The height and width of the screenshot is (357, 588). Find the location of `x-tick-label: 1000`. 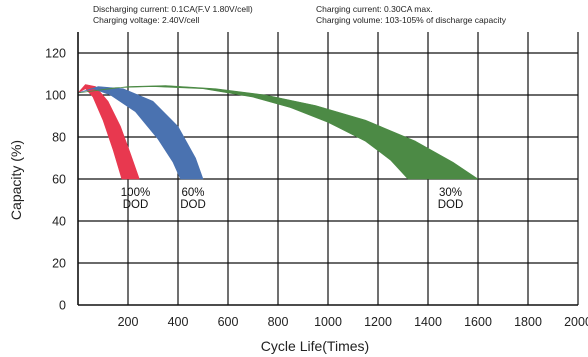

x-tick-label: 1000 is located at coordinates (328, 322).